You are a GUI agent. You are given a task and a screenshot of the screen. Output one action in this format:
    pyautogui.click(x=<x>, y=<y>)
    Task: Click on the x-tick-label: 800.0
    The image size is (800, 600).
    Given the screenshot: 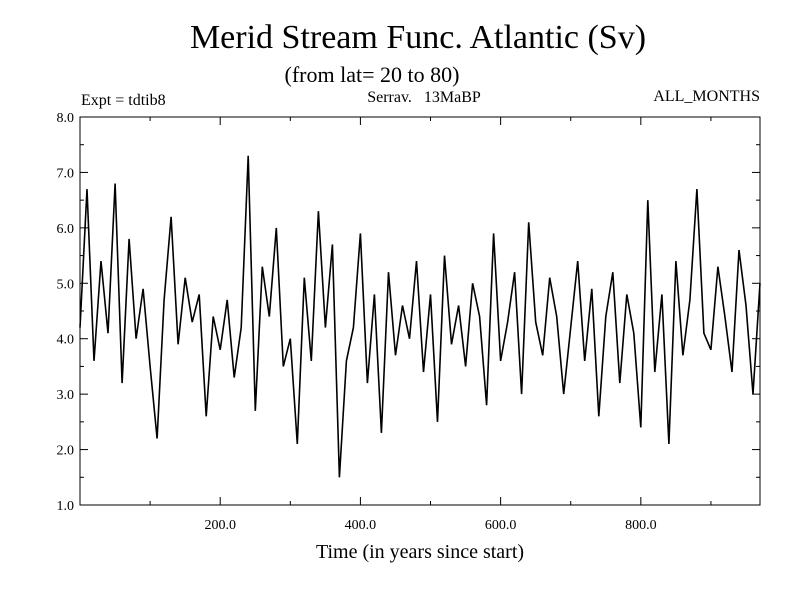 What is the action you would take?
    pyautogui.click(x=641, y=525)
    